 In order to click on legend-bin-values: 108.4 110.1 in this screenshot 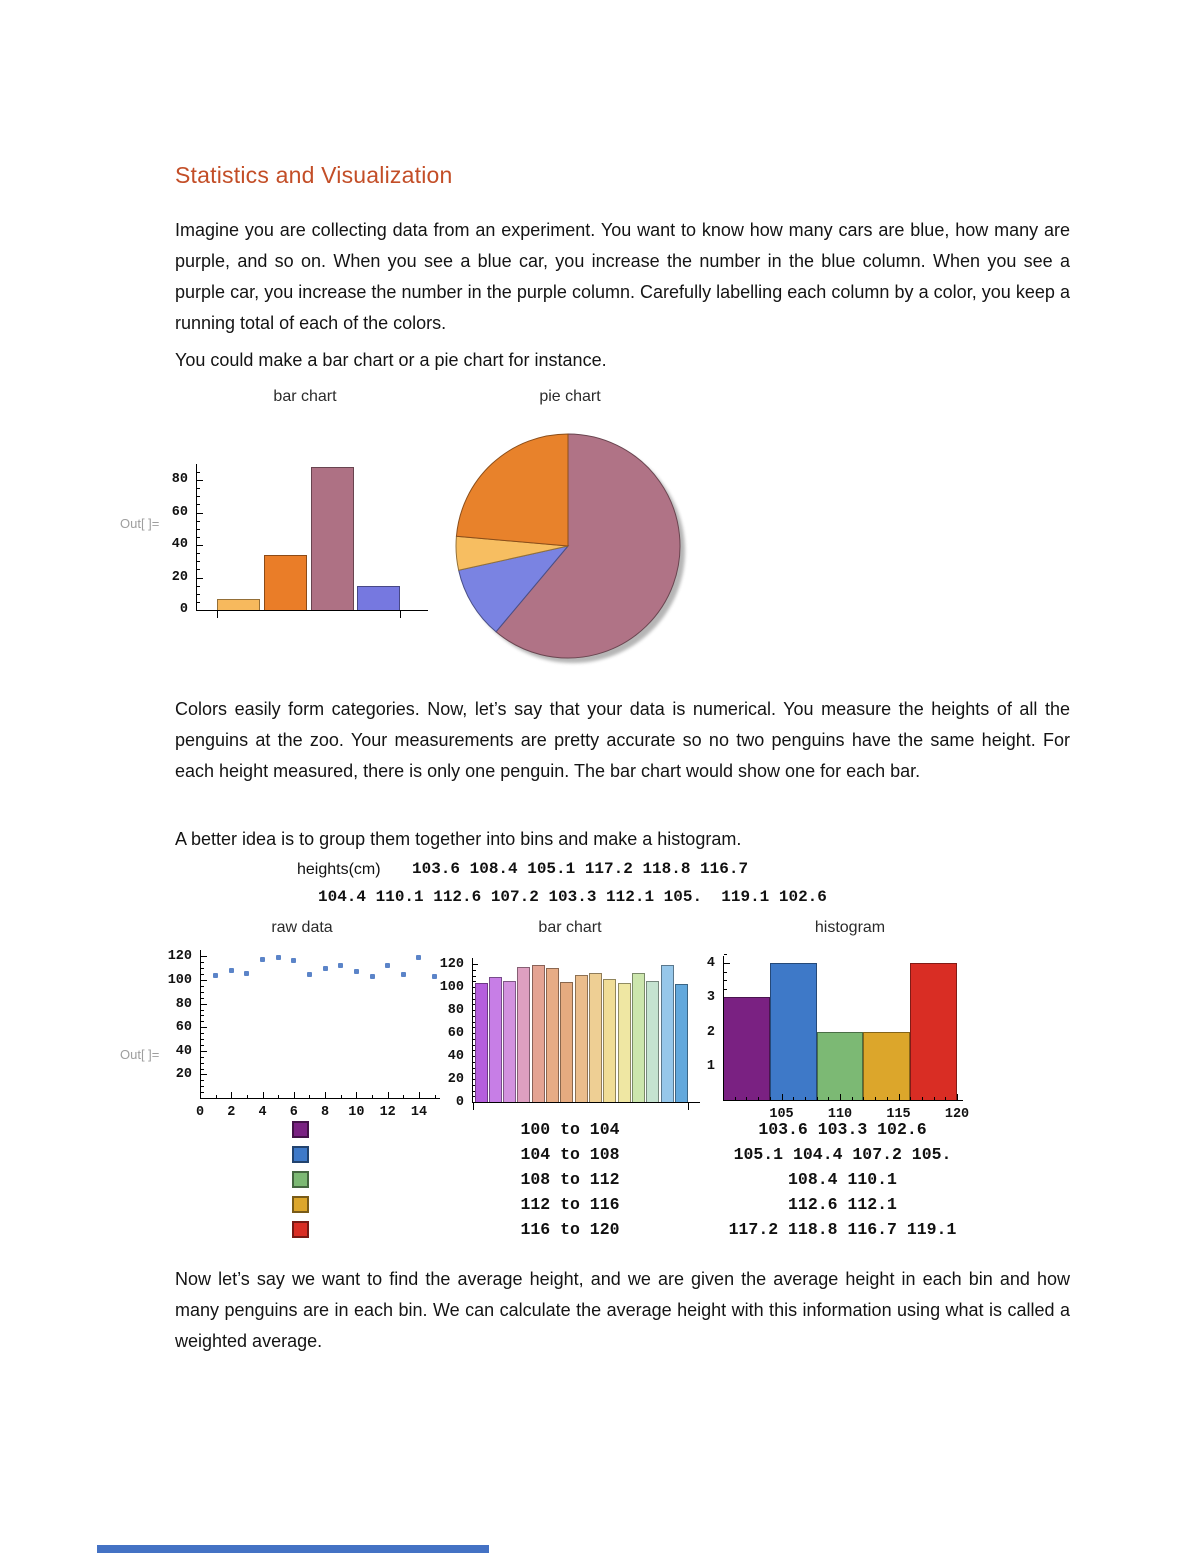, I will do `click(842, 1179)`.